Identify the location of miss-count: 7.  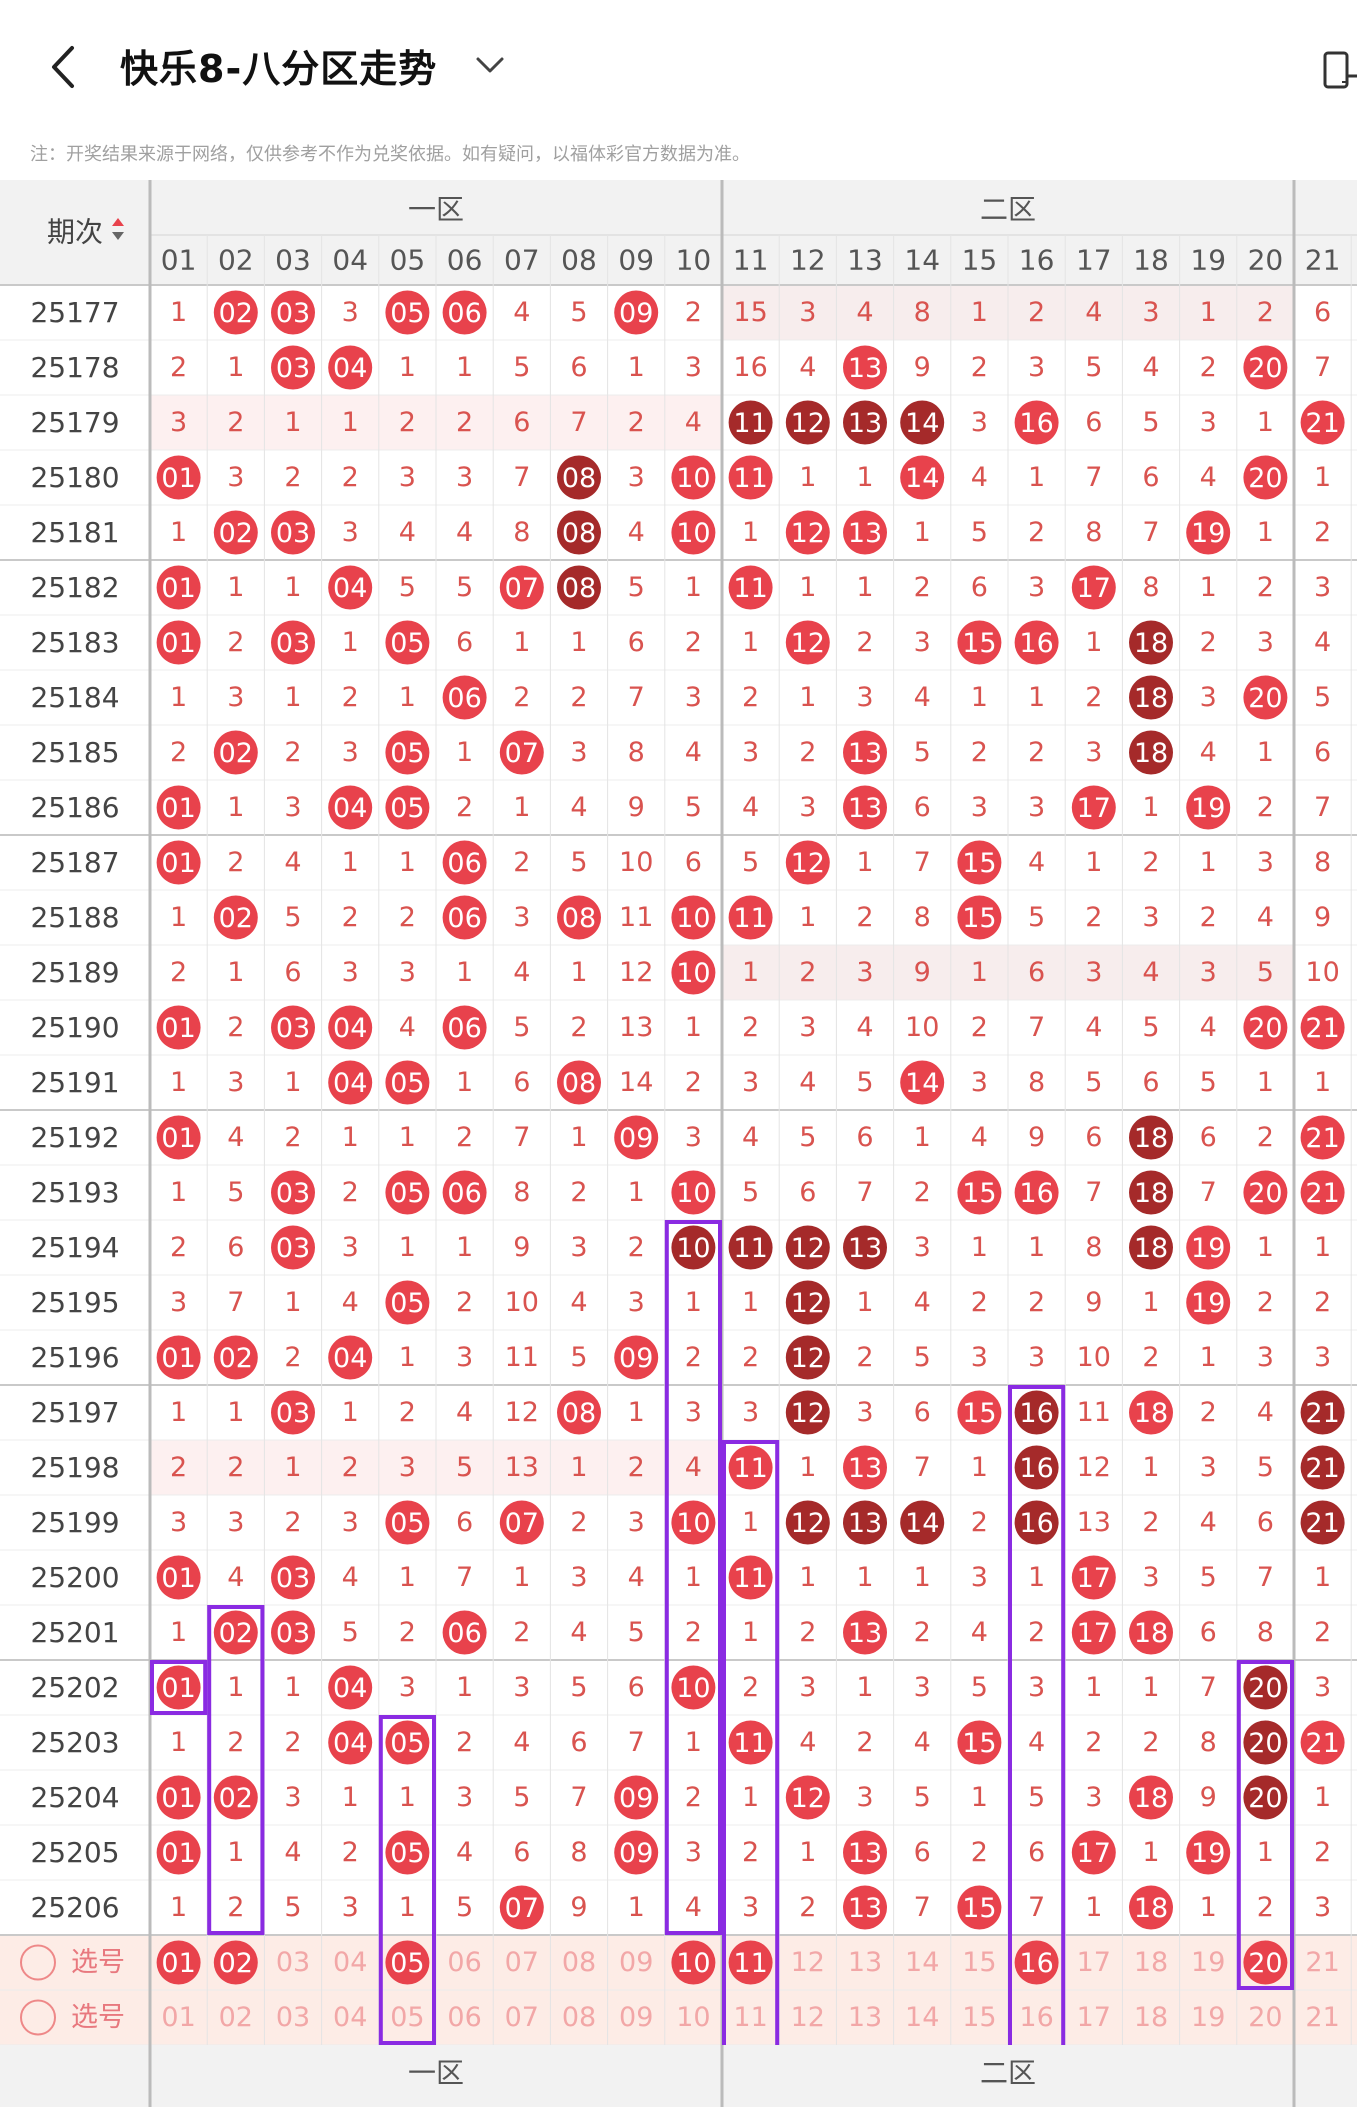
(1036, 1027).